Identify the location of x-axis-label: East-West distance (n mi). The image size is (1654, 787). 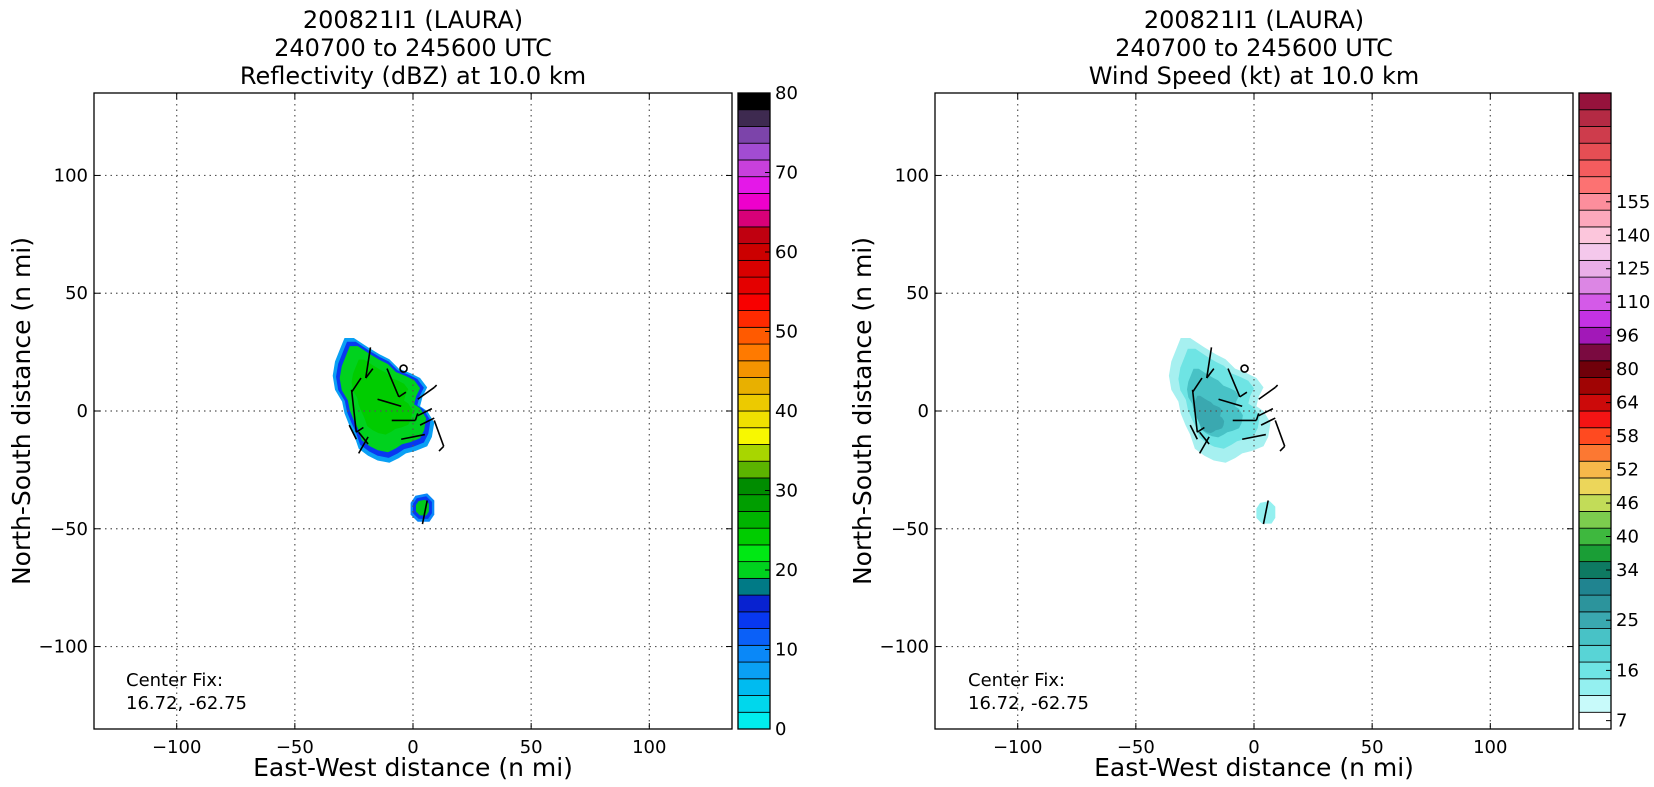
(413, 767).